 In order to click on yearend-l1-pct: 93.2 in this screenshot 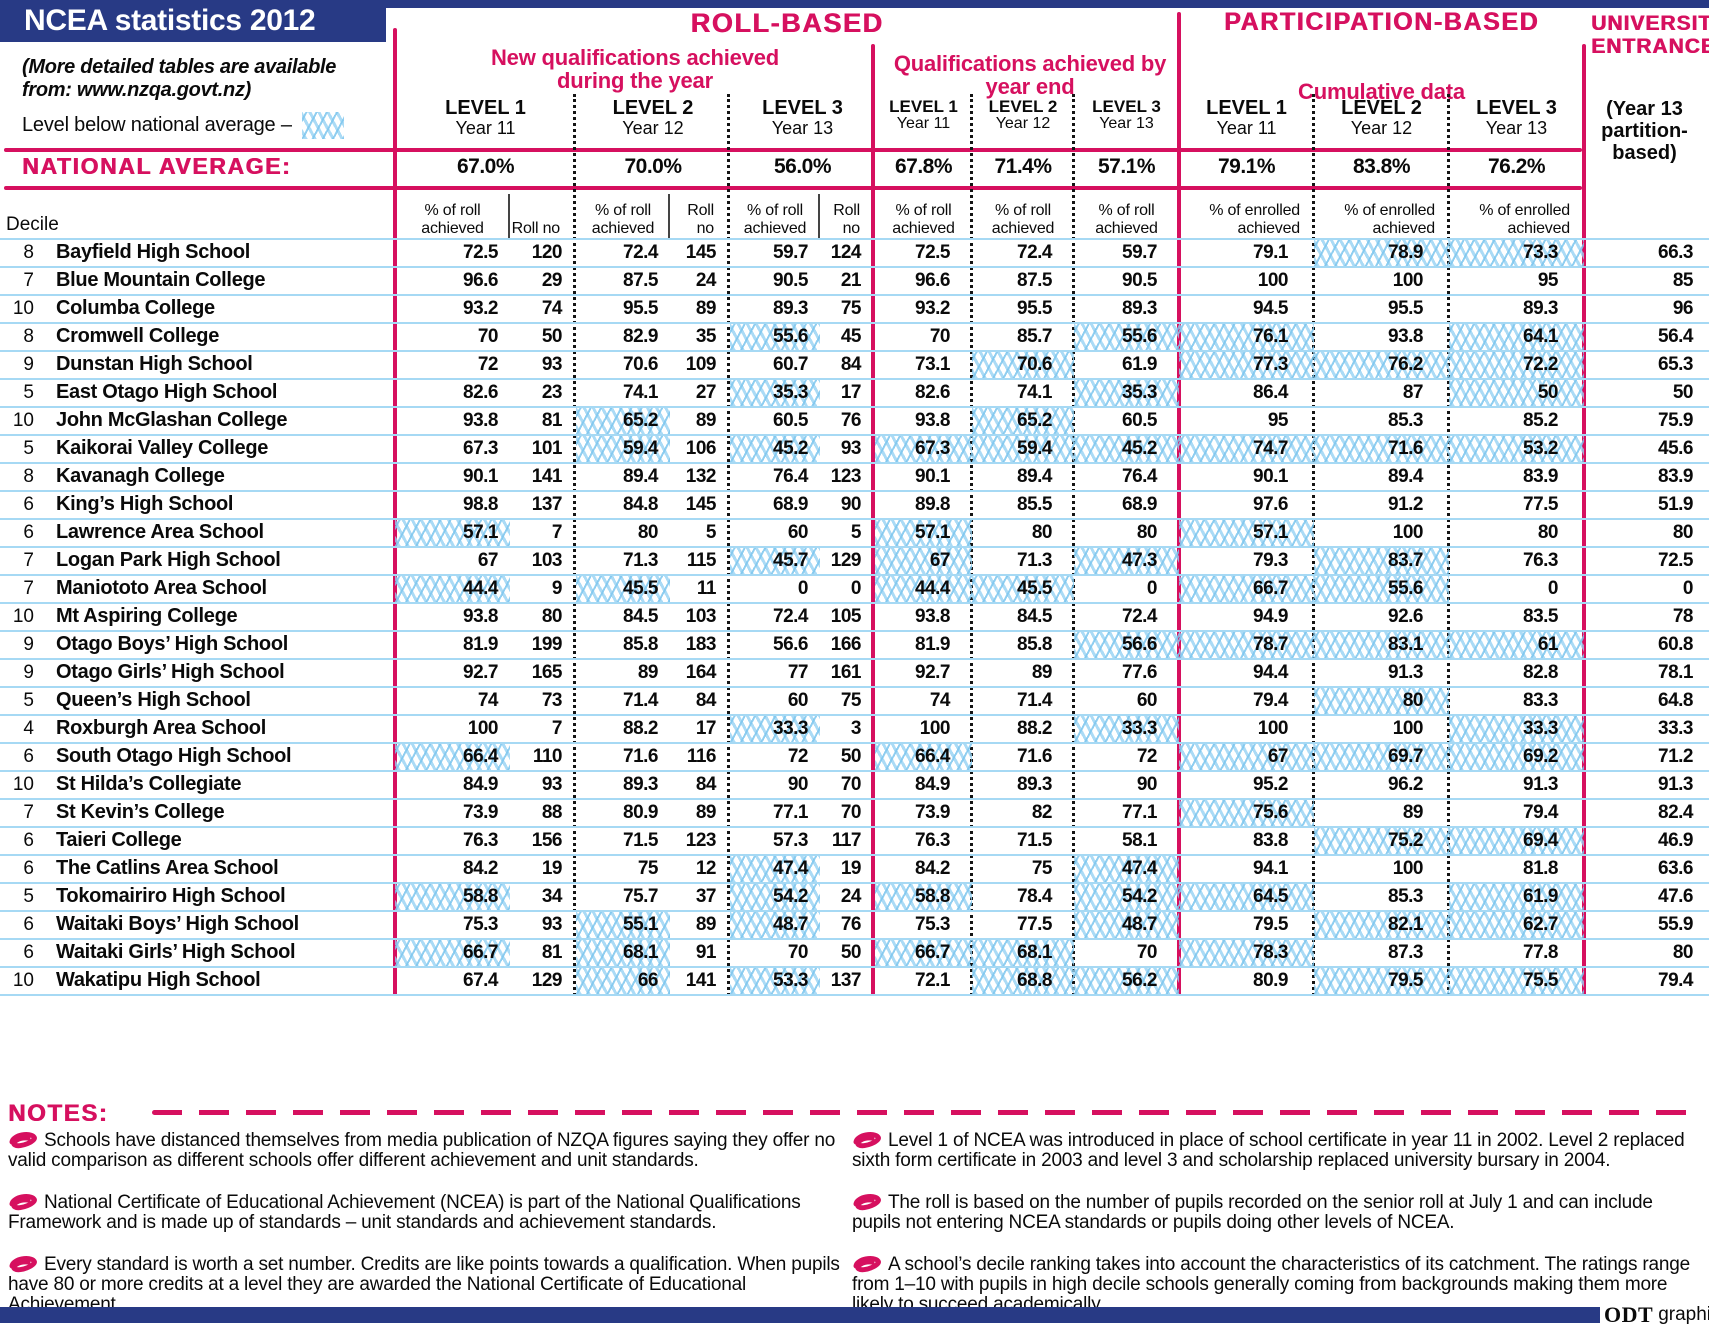, I will do `click(932, 308)`.